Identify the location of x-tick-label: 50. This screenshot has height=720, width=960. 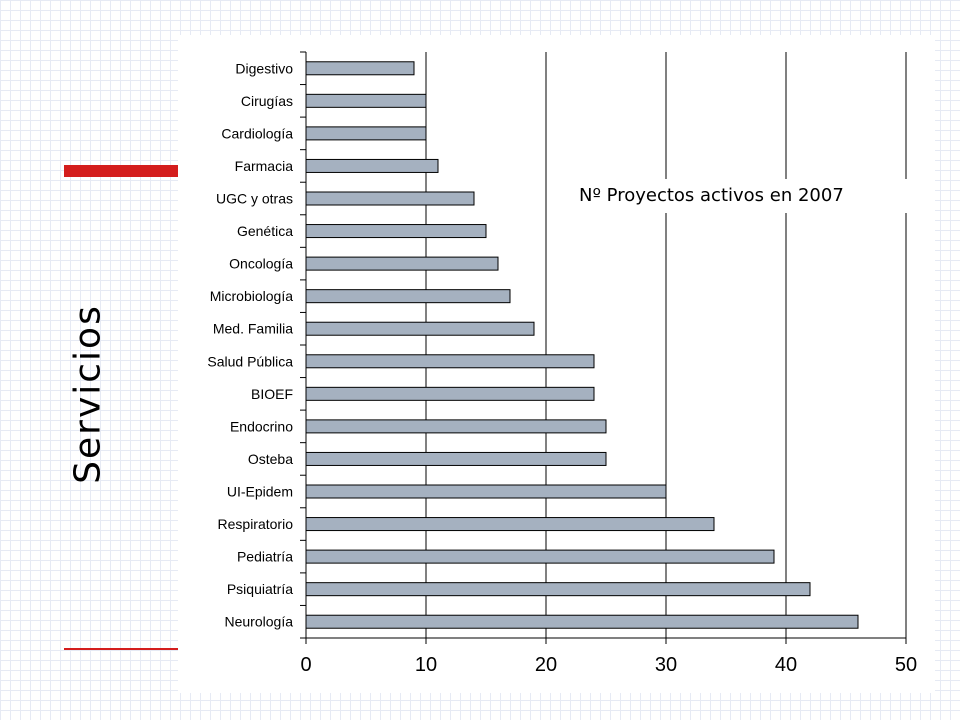
(906, 665).